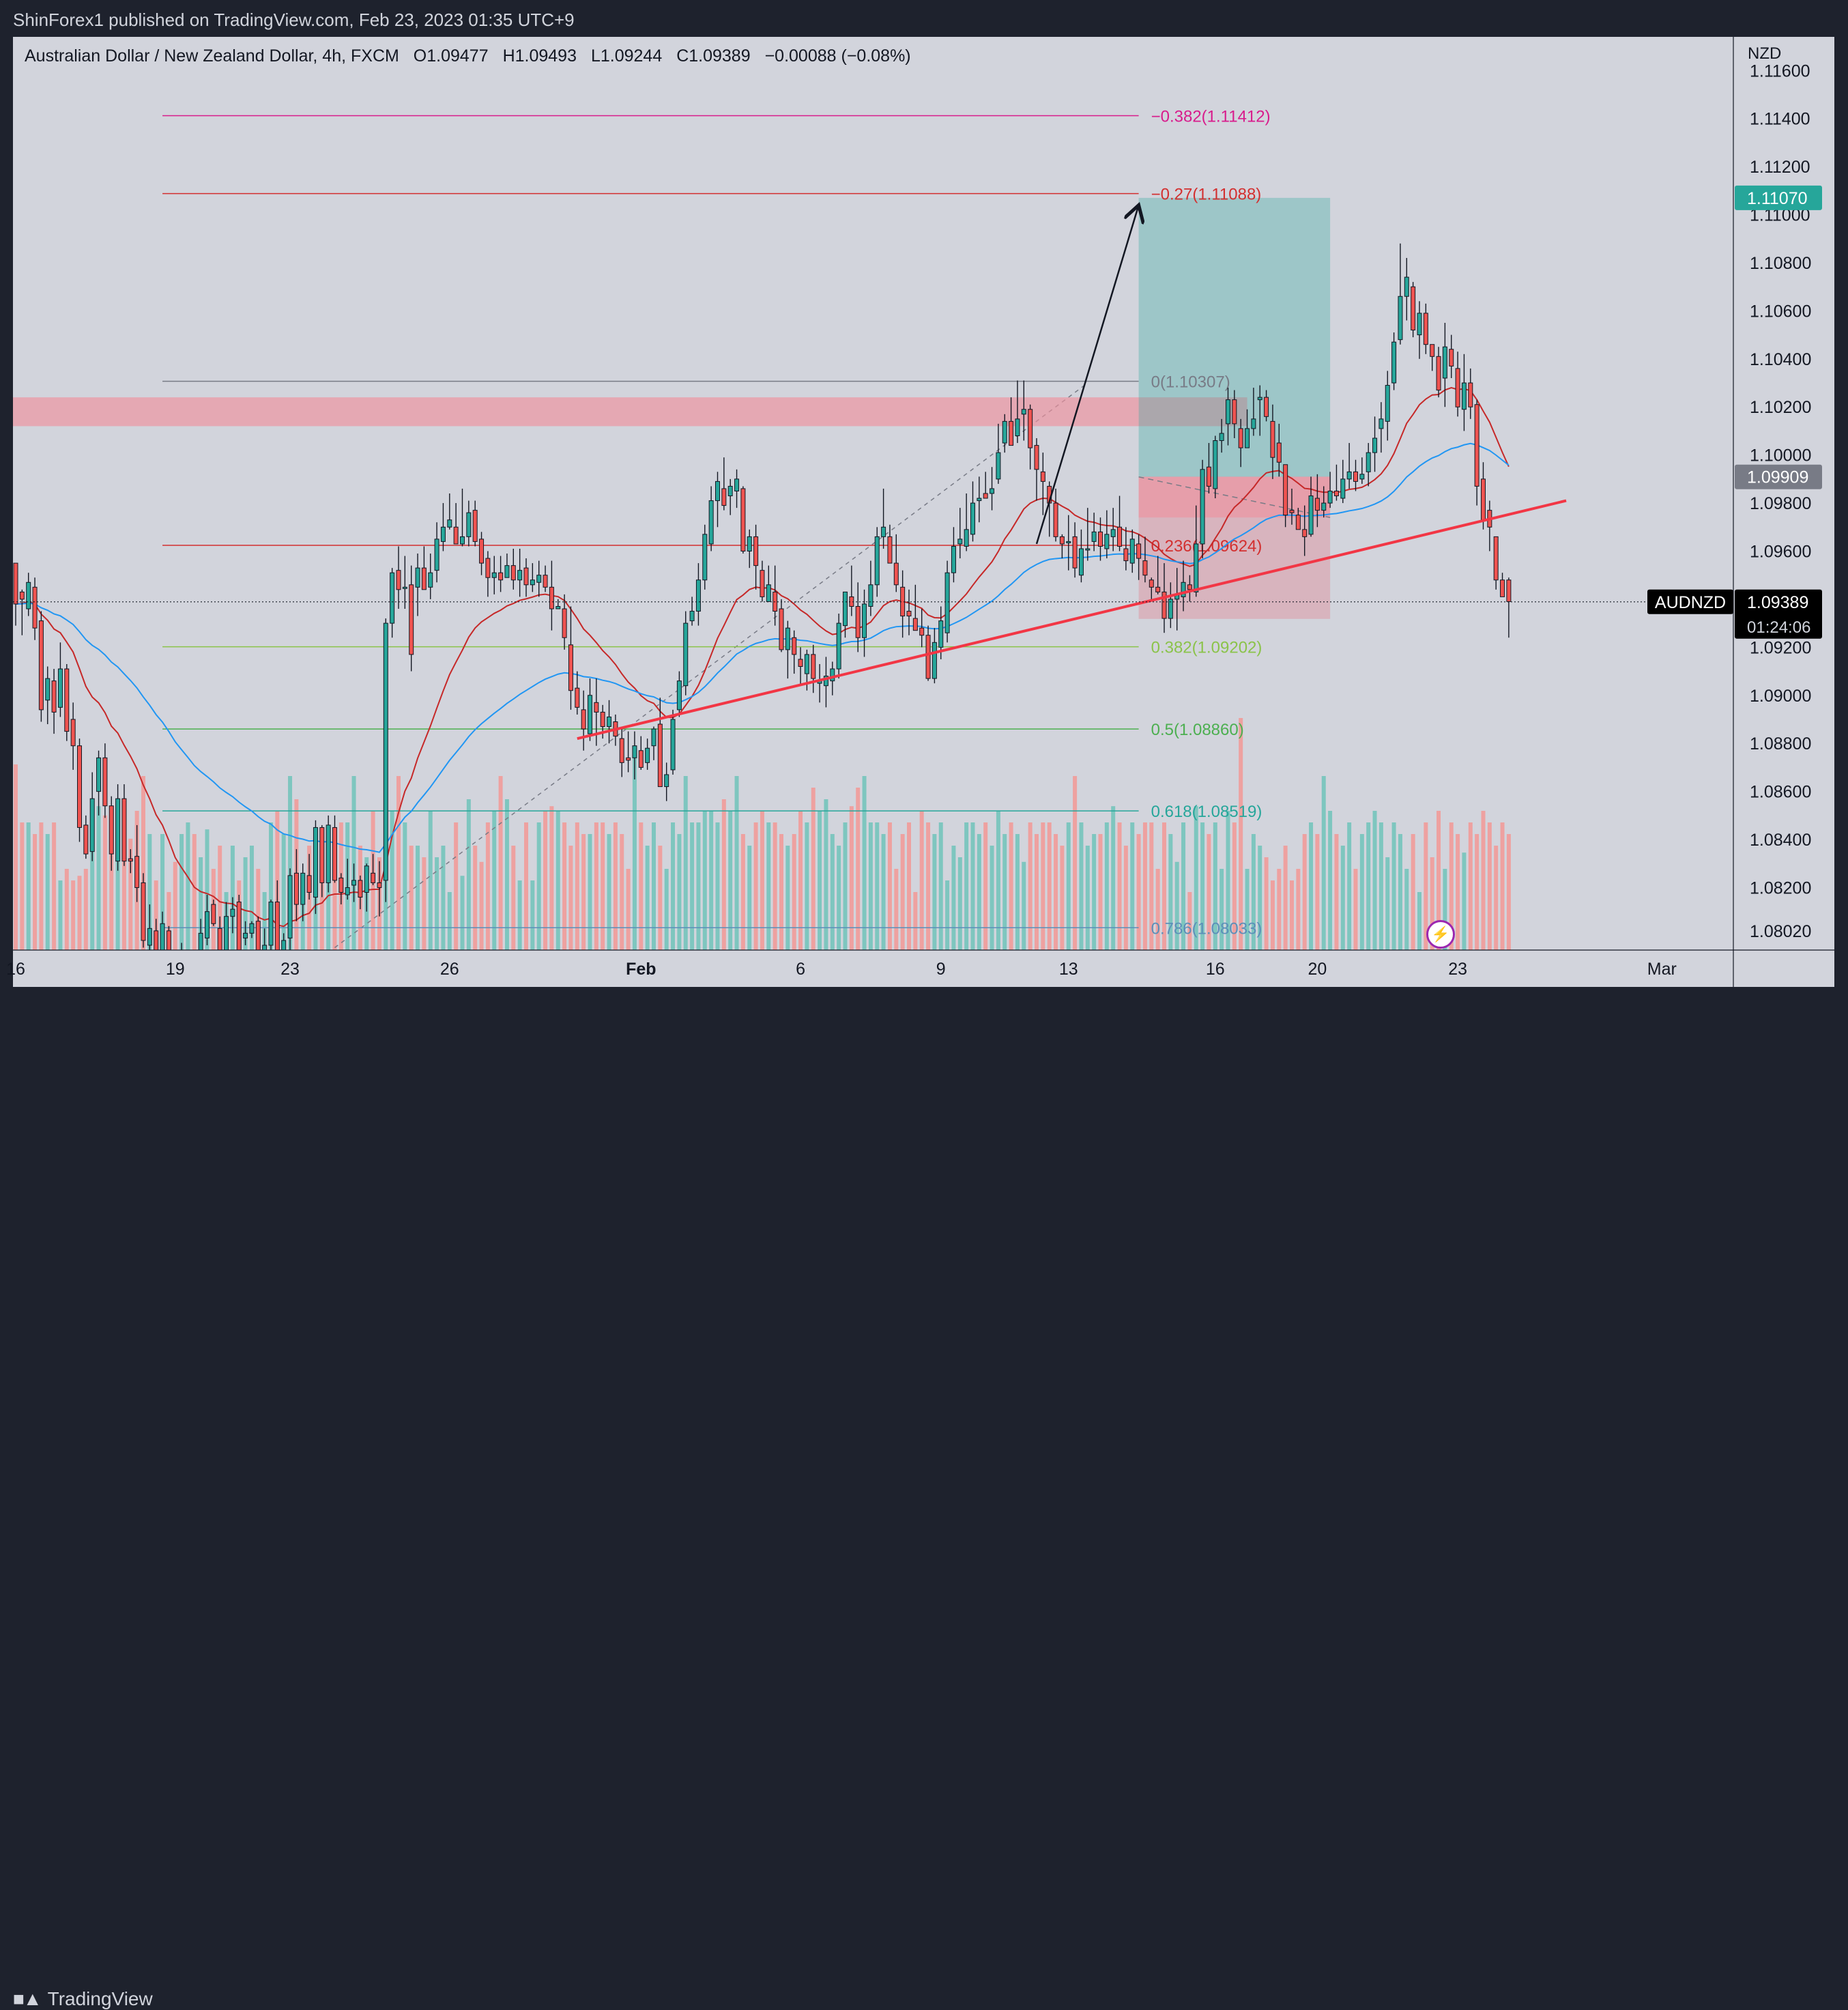 This screenshot has height=2010, width=1848. I want to click on time-tick-label: 20, so click(1317, 969).